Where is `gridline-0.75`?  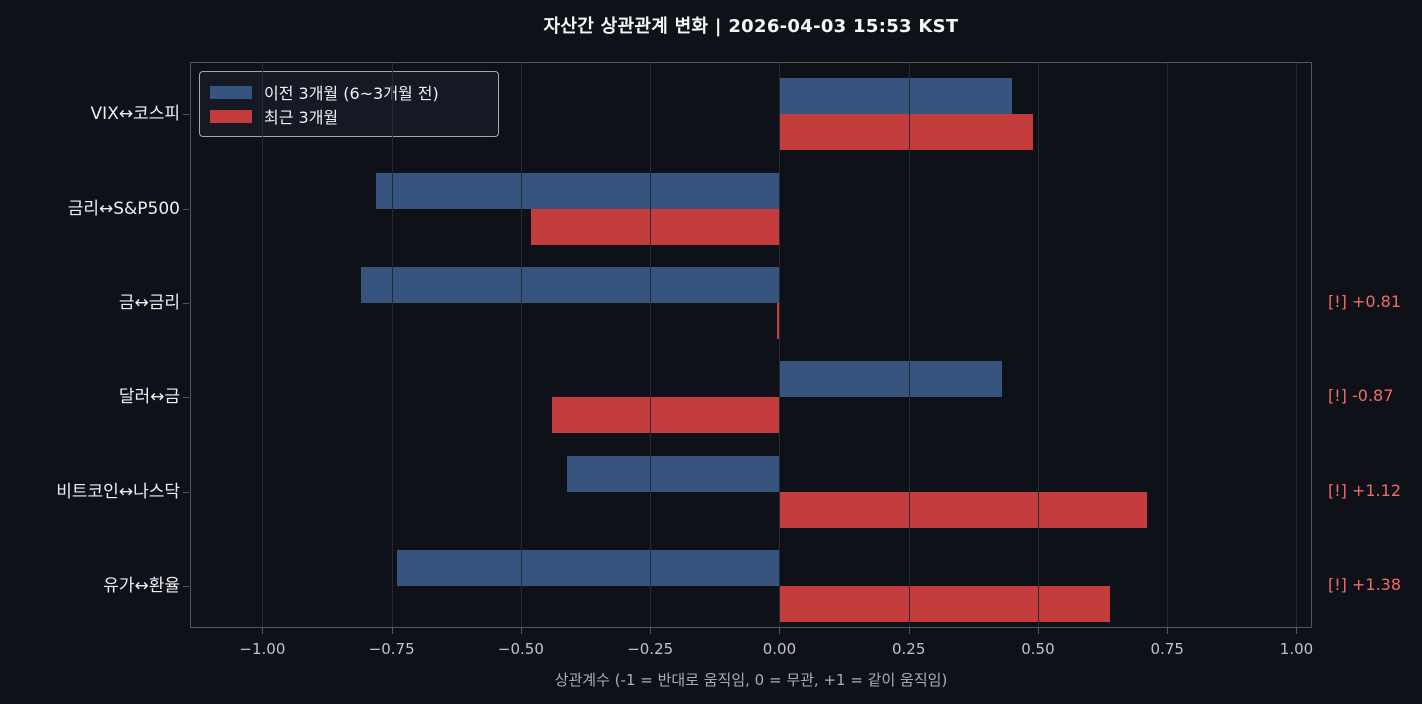
gridline-0.75 is located at coordinates (1168, 345).